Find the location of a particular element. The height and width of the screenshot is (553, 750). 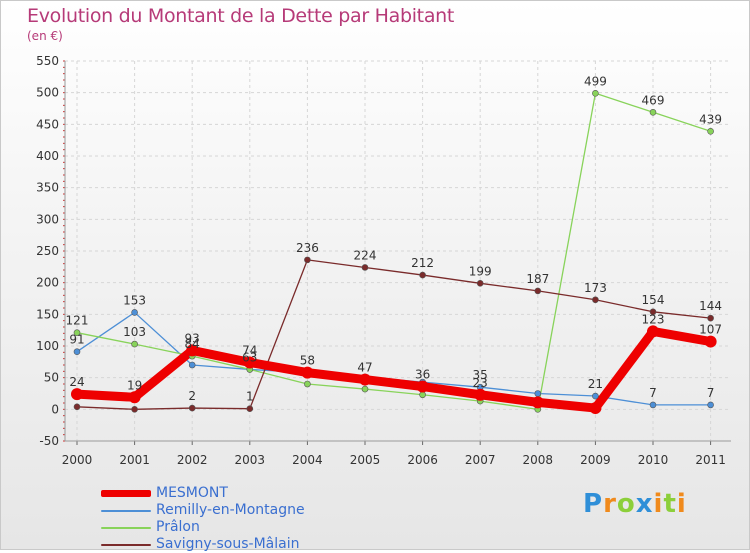

data-label: 212 is located at coordinates (422, 263).